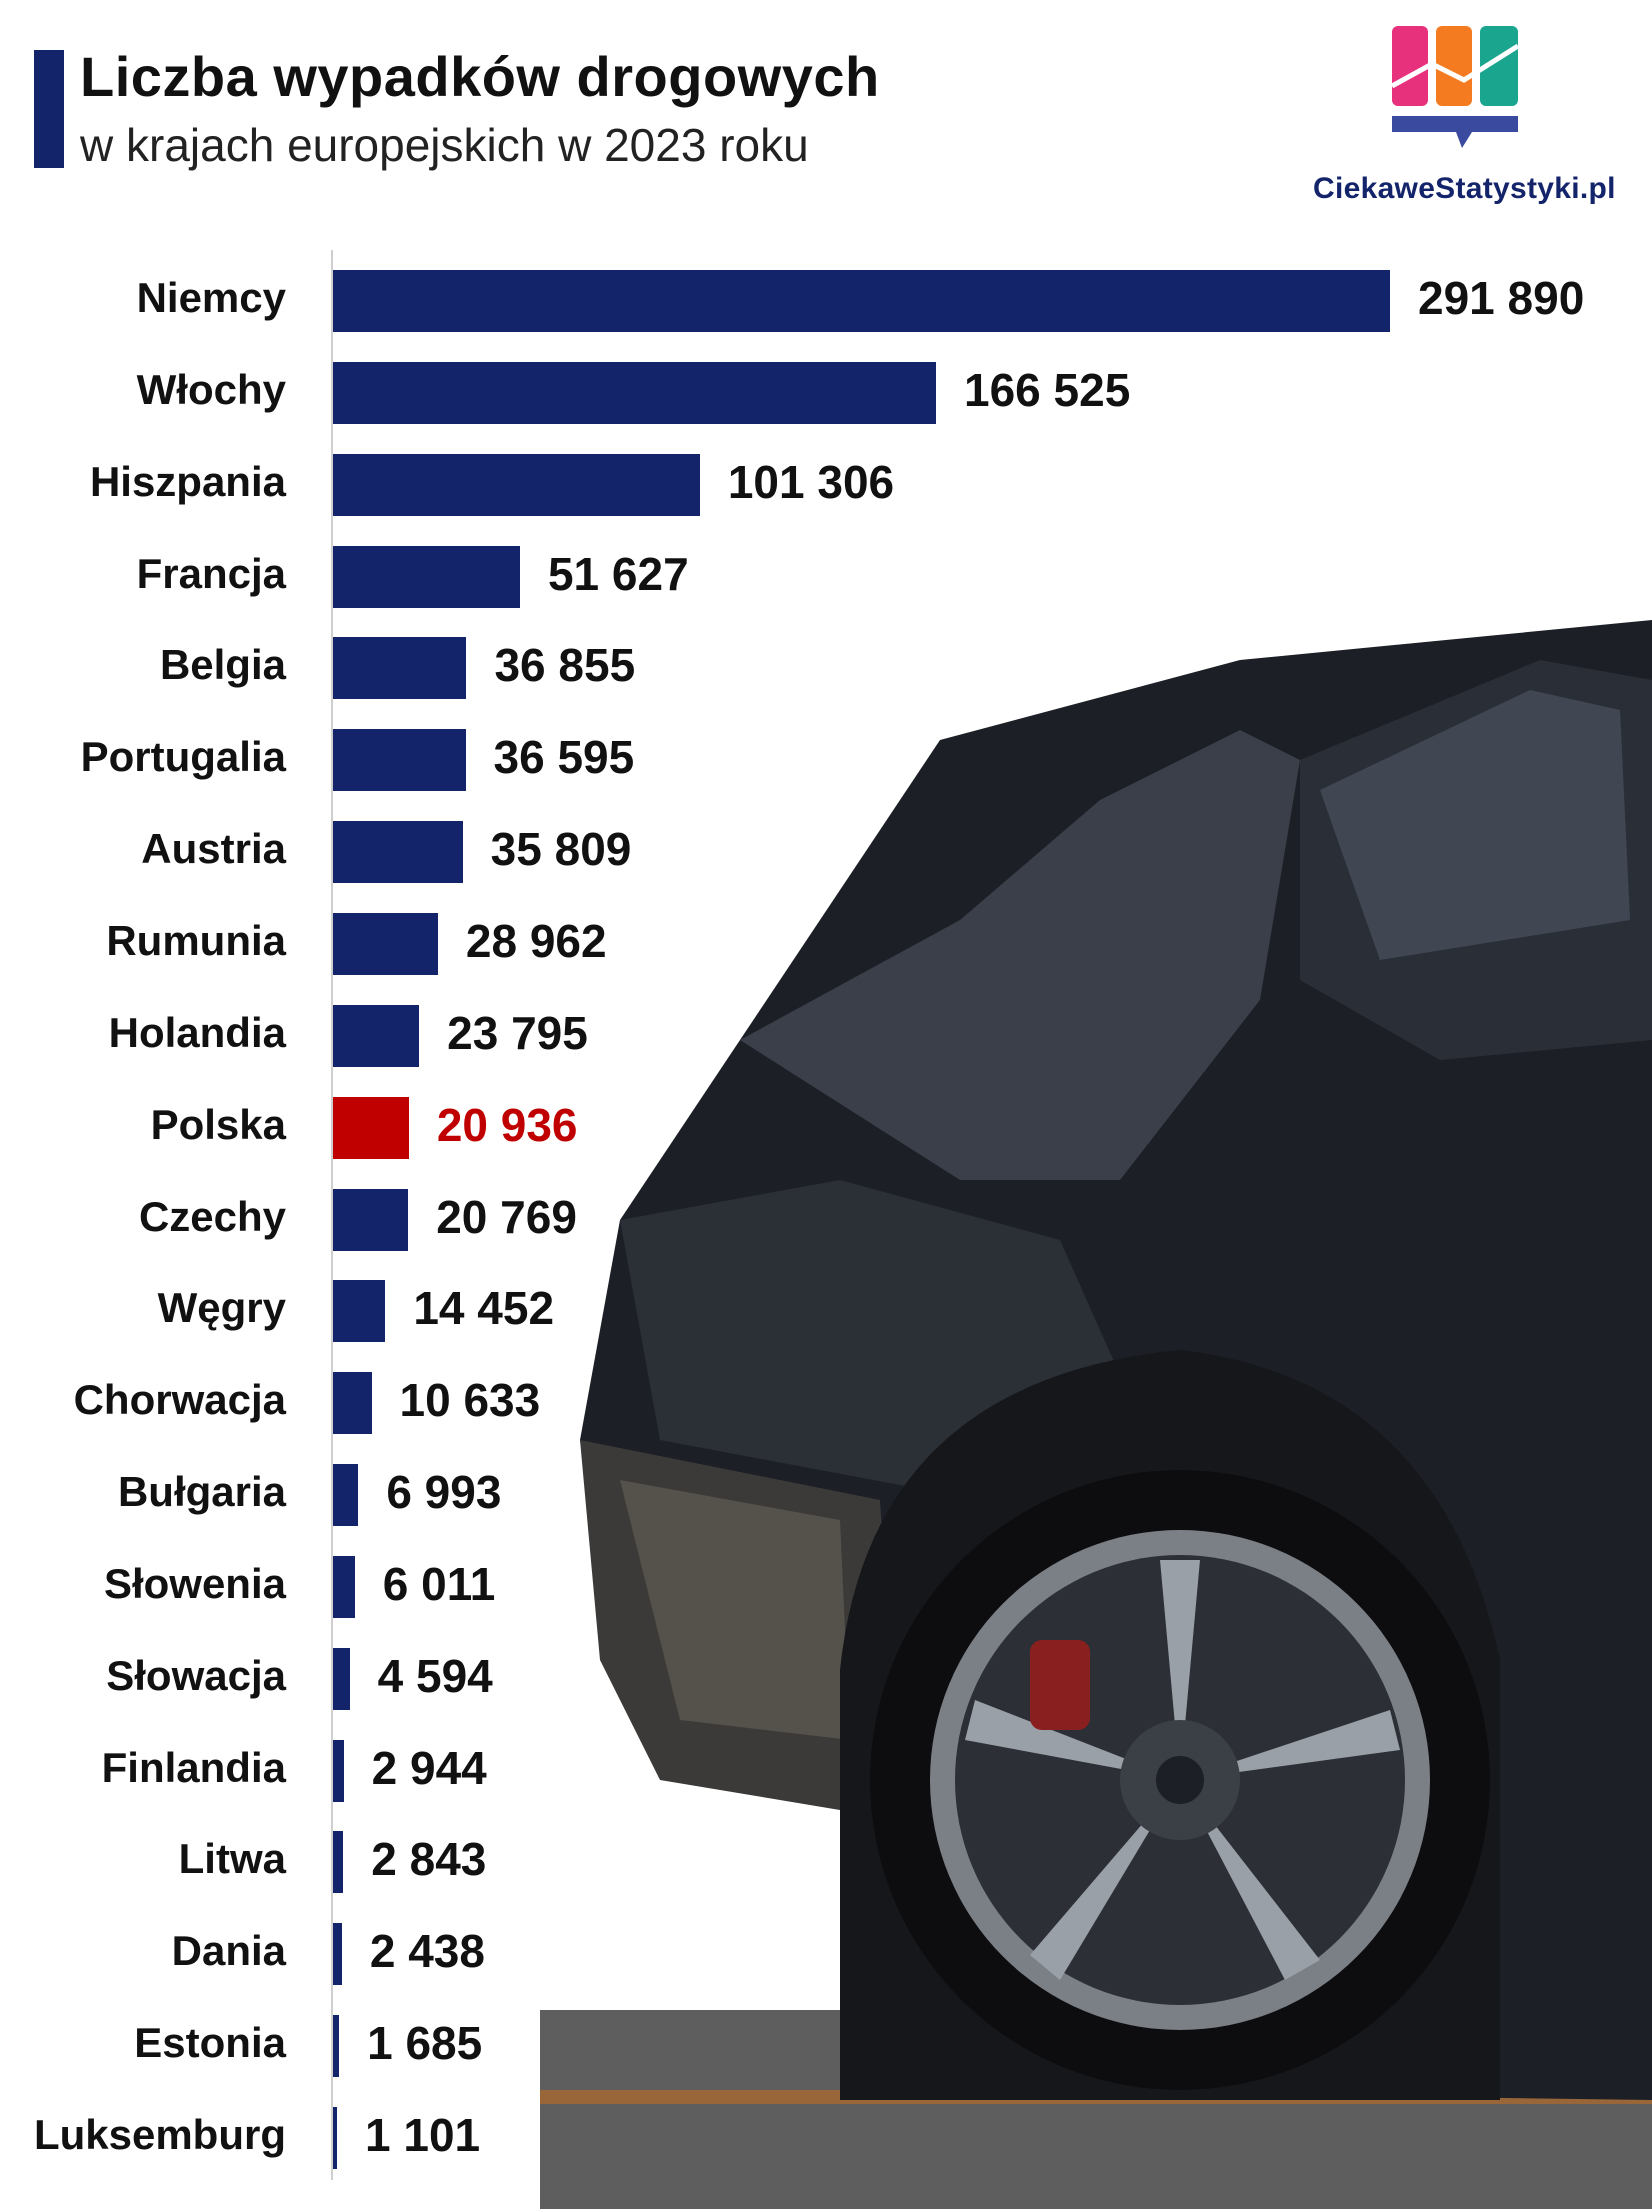 The height and width of the screenshot is (2209, 1652). Describe the element at coordinates (484, 1308) in the screenshot. I see `value-label: 14 452` at that location.